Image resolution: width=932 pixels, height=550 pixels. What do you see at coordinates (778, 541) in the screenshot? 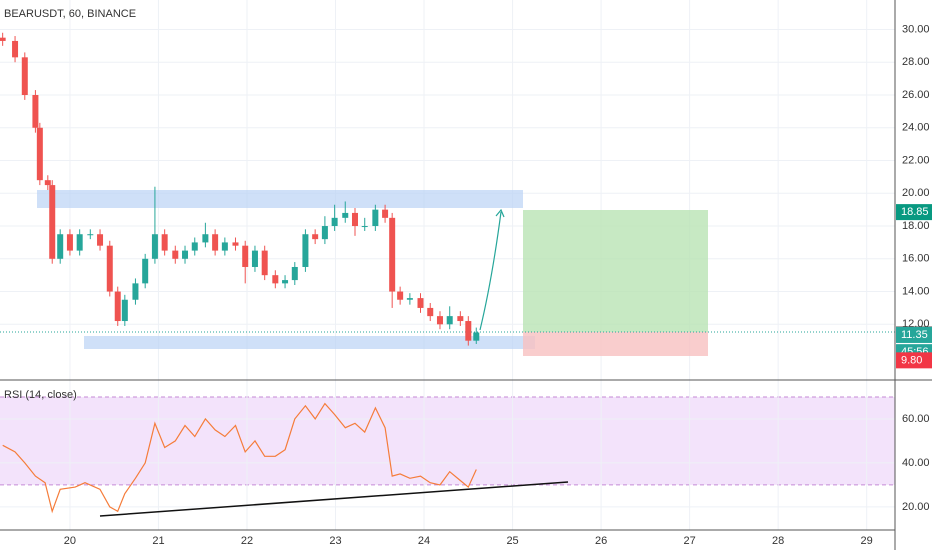
I see `x-tick-label: 28` at bounding box center [778, 541].